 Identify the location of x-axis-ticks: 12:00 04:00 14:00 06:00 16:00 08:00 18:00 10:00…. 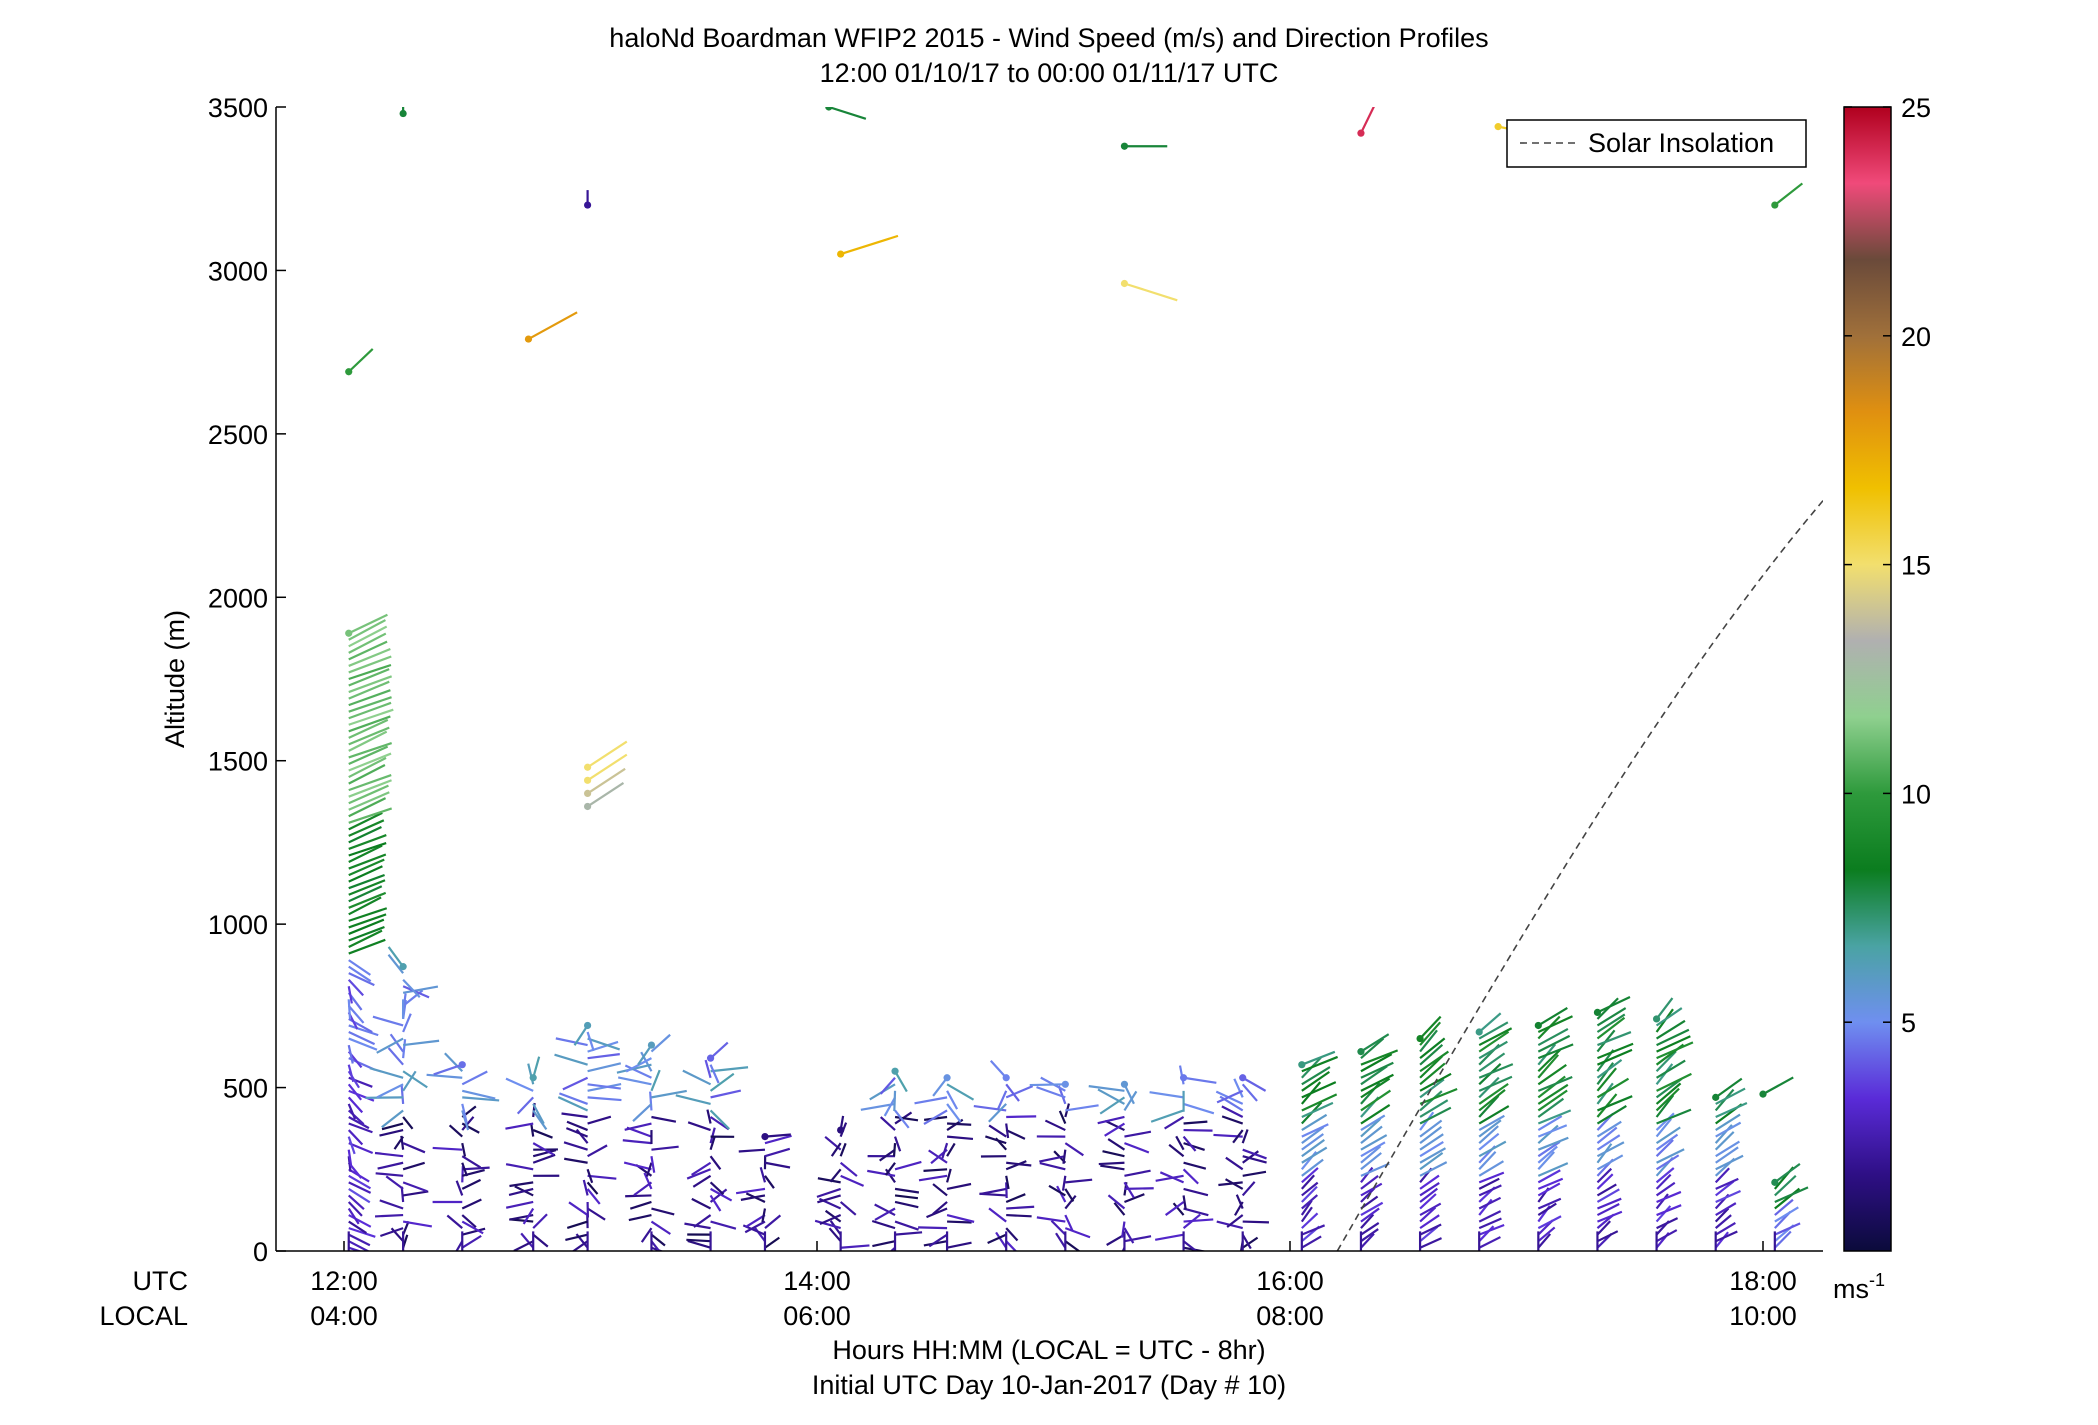
(1053, 1286).